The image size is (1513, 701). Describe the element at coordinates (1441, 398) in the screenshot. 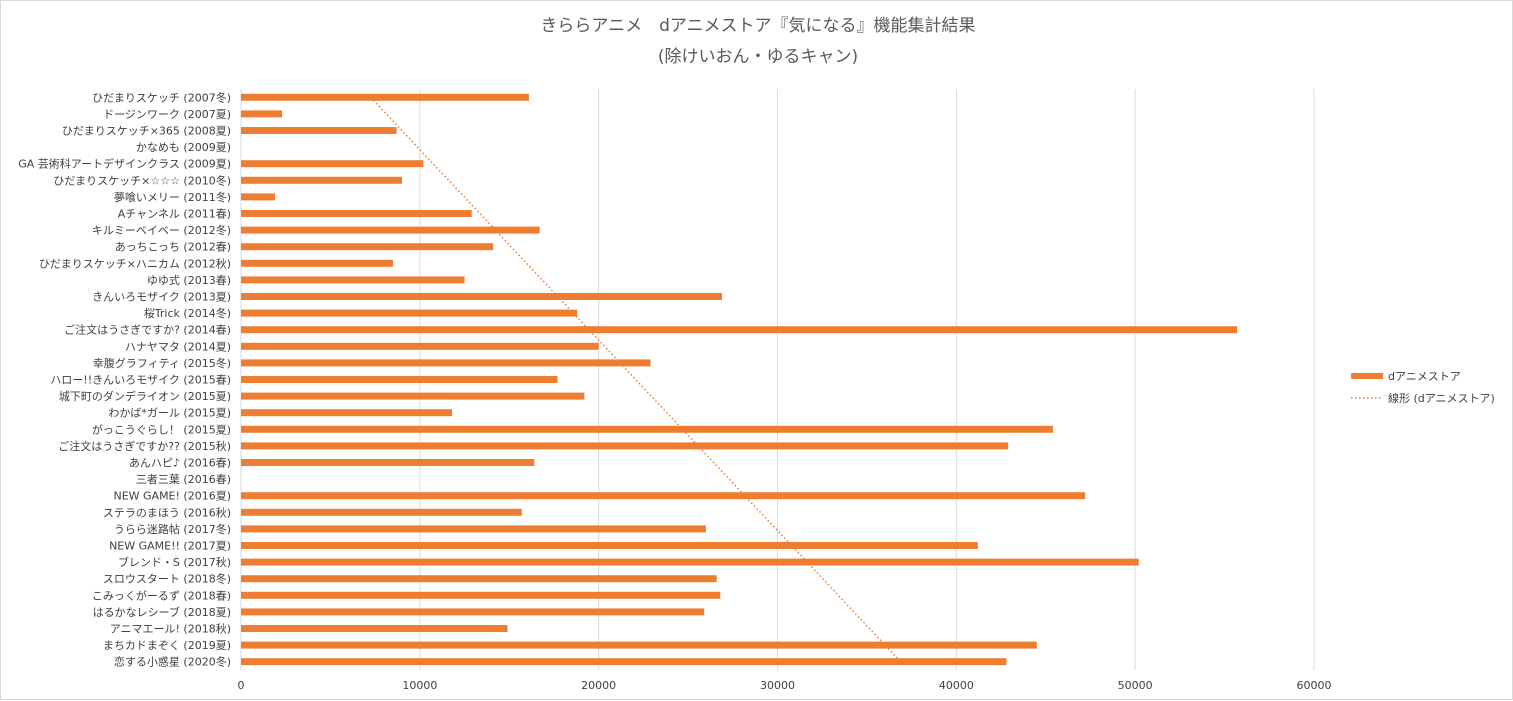

I see `legend-trendline-label: 線形 (dアニメストア)` at that location.